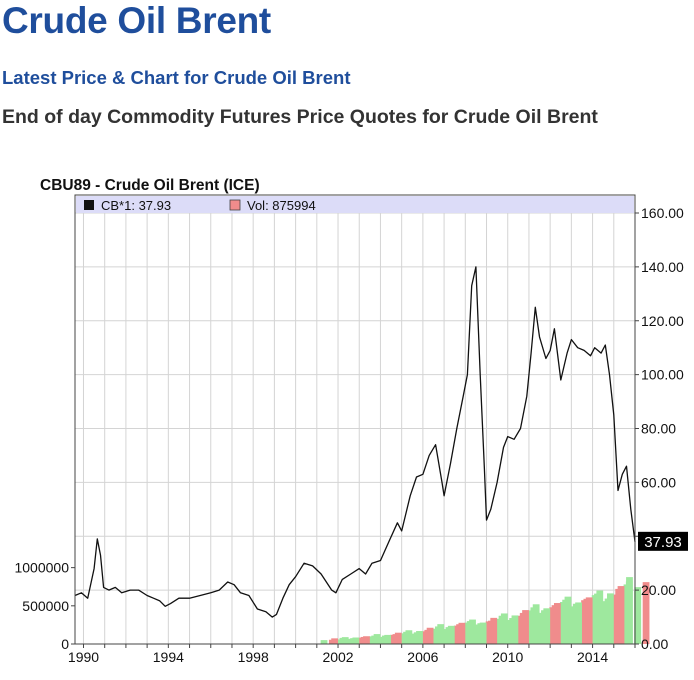  What do you see at coordinates (136, 20) in the screenshot?
I see `page-title: Crude Oil Brent` at bounding box center [136, 20].